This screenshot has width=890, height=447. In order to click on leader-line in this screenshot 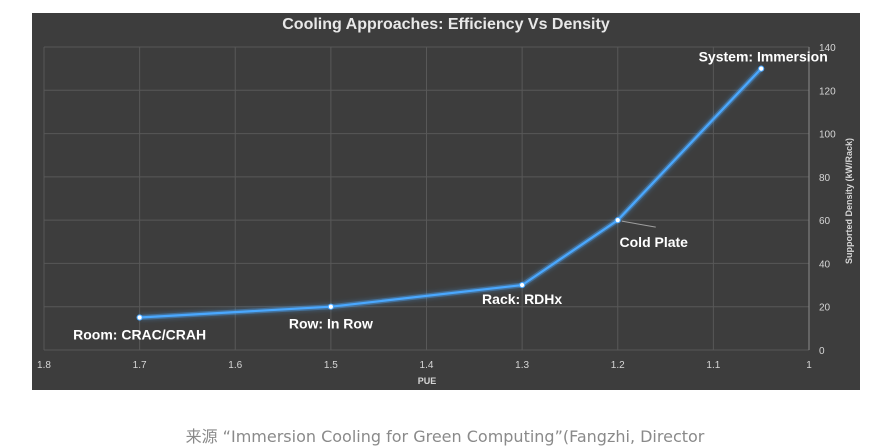, I will do `click(638, 224)`.